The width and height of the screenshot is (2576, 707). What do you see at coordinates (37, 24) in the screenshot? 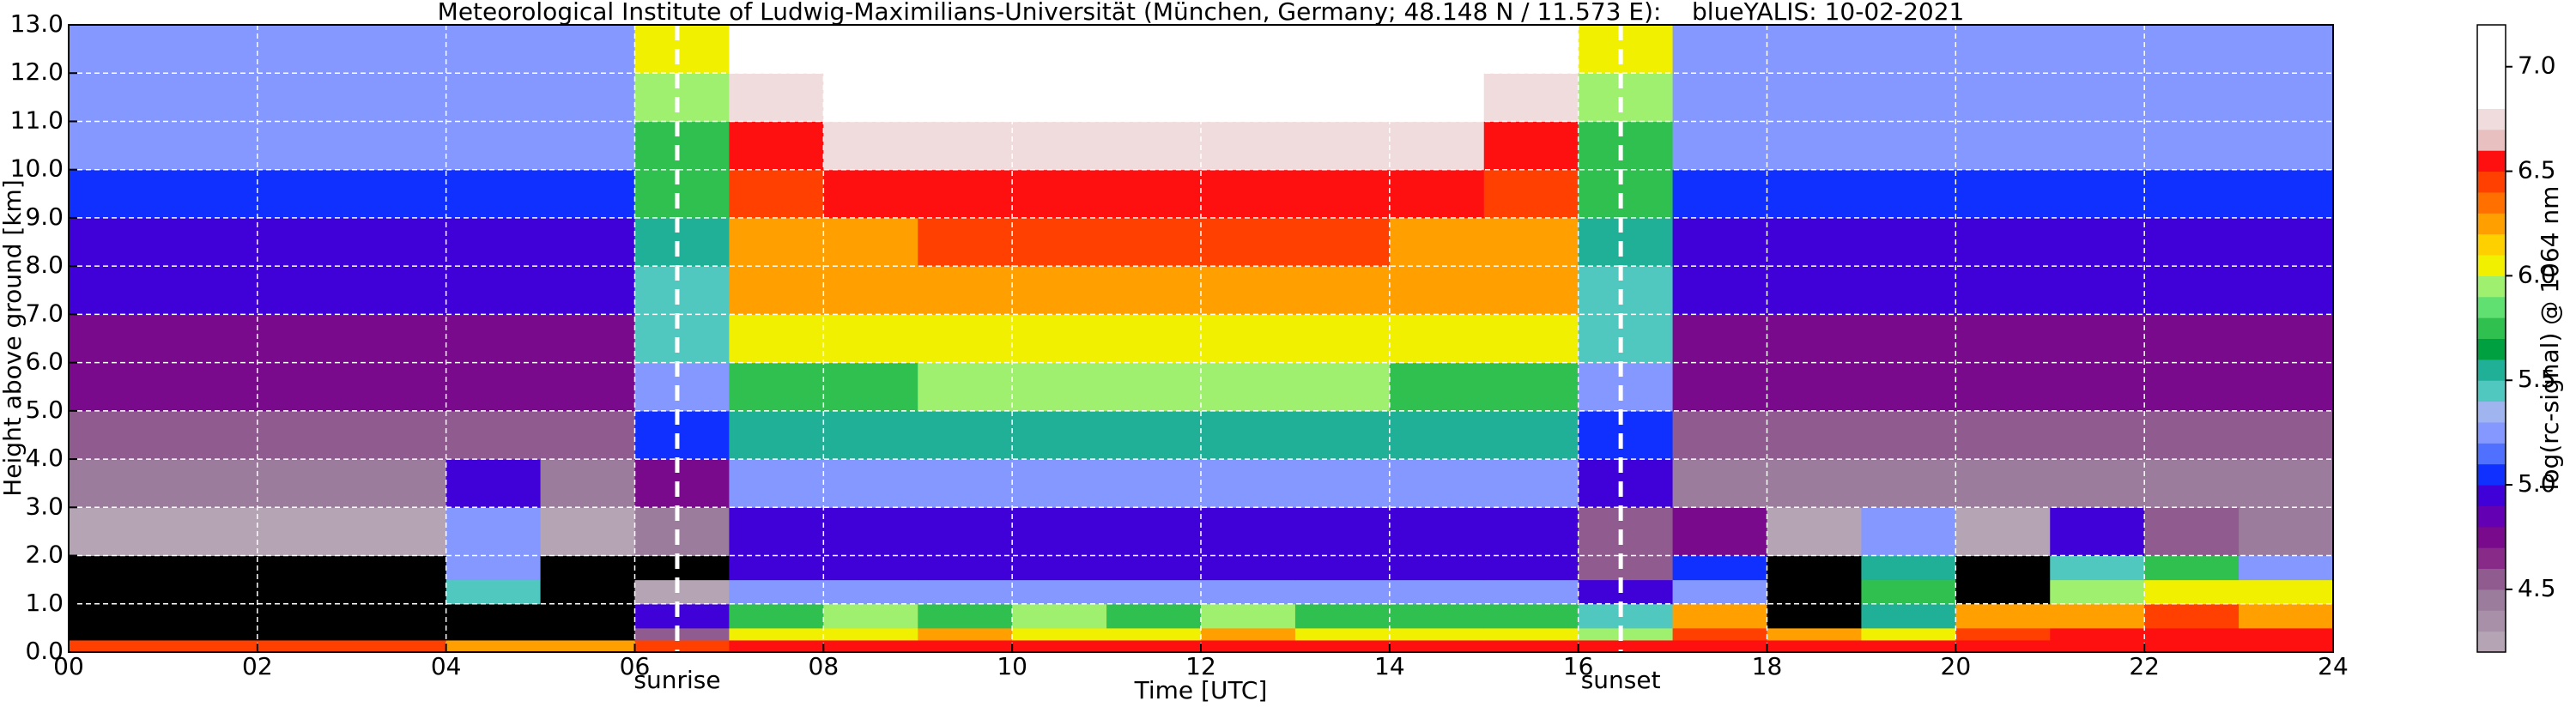
I see `y-tick-label: 13.0` at bounding box center [37, 24].